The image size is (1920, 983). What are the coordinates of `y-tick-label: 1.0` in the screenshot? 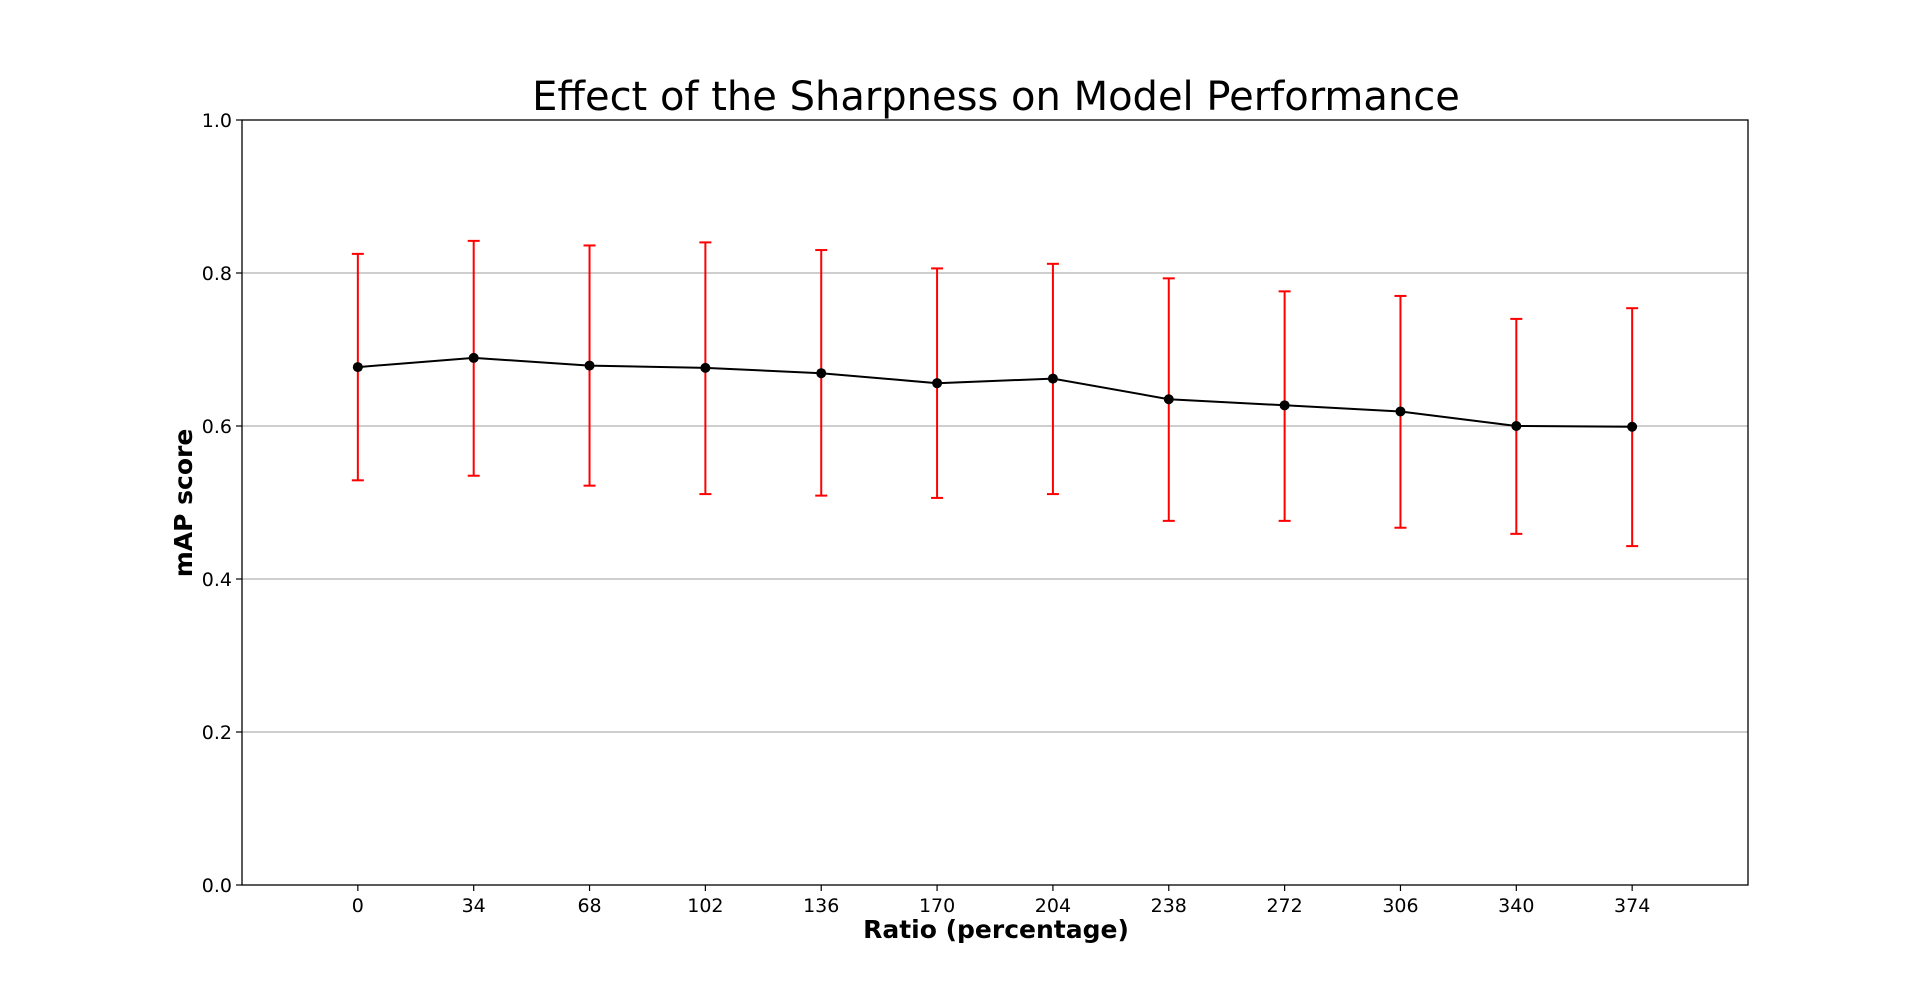 It's located at (217, 121).